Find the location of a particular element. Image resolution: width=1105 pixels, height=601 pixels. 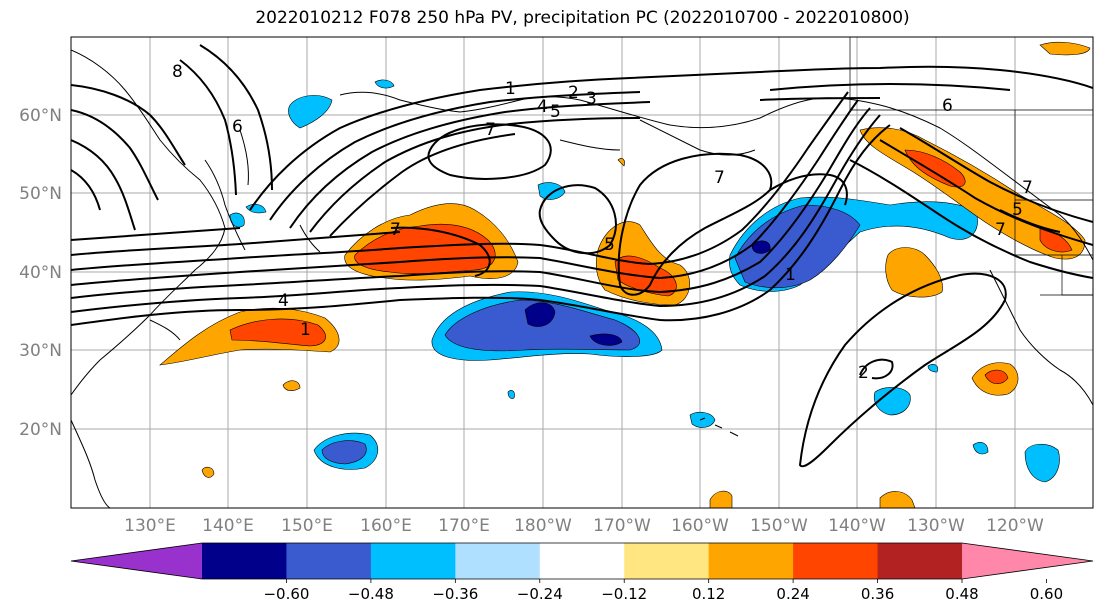

lat-label: 40°N is located at coordinates (40, 273).